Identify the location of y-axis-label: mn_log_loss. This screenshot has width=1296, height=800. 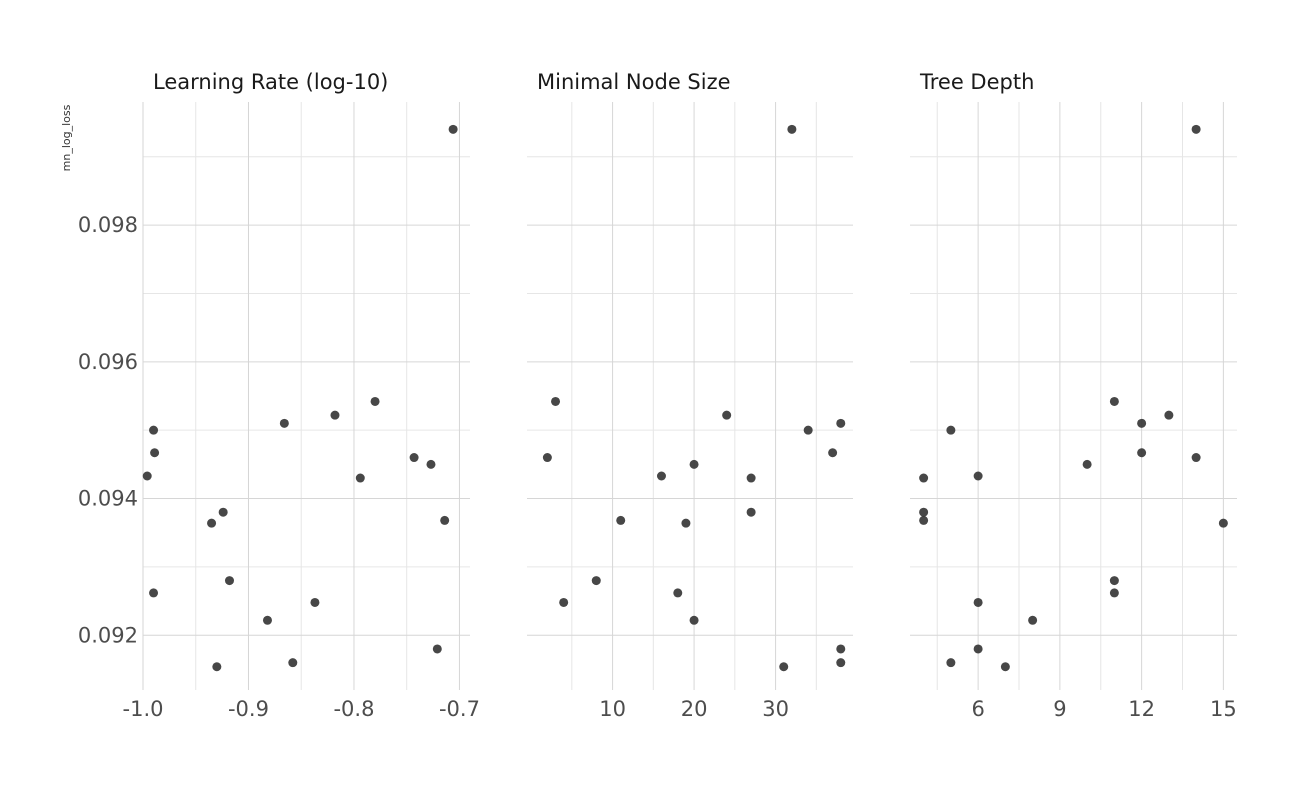
(66, 137).